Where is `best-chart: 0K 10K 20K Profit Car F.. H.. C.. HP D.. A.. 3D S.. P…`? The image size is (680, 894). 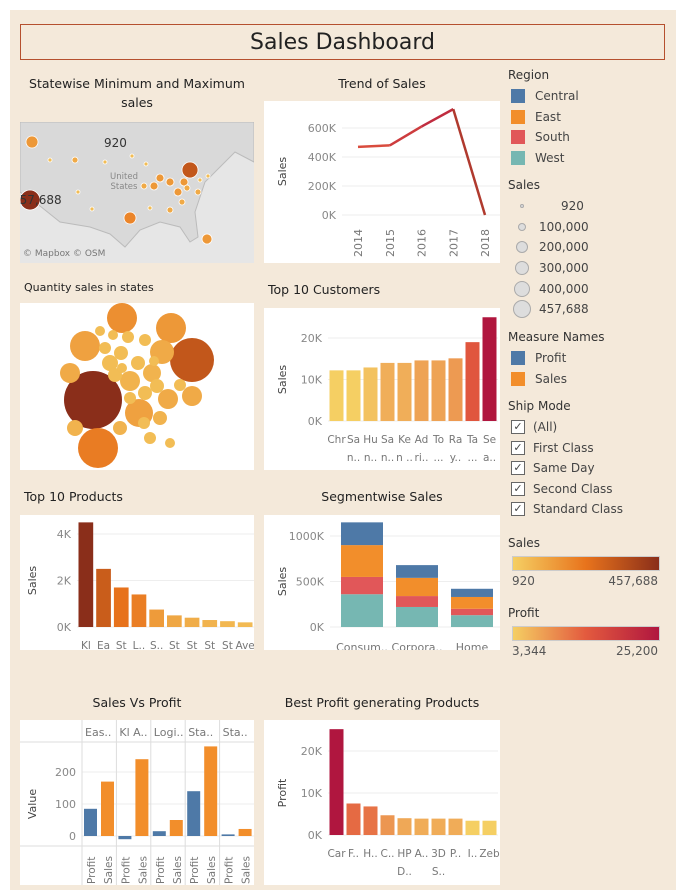
best-chart: 0K 10K 20K Profit Car F.. H.. C.. HP D.. A.. 3D S.. P… is located at coordinates (382, 802).